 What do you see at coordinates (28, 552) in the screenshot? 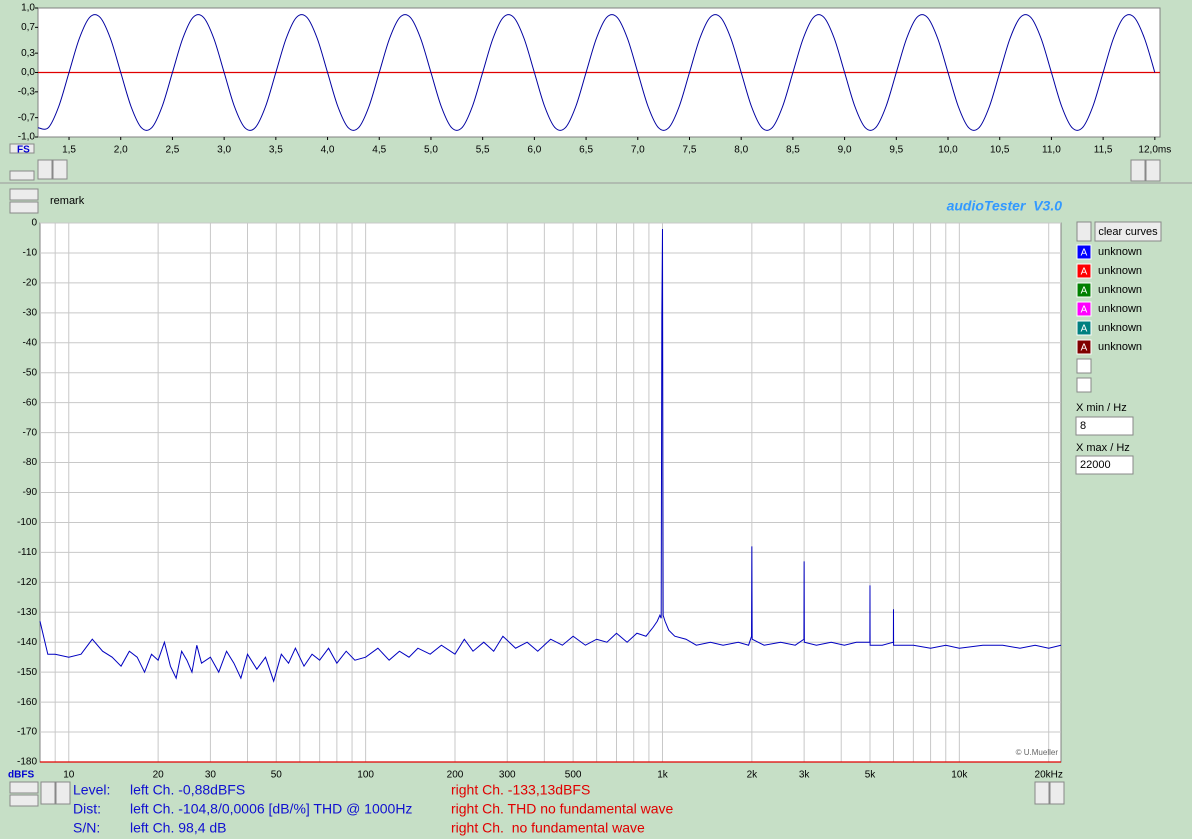
I see `y-tick-label: -110` at bounding box center [28, 552].